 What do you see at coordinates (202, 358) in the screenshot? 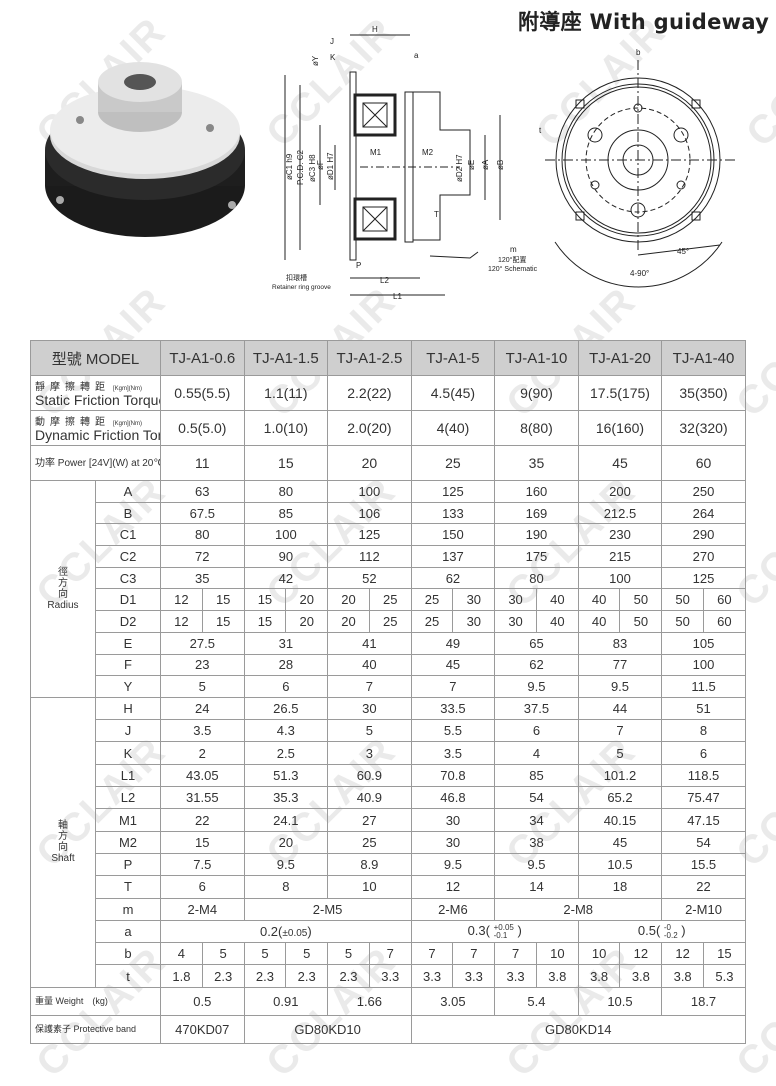
I see `model-header: TJ-A1-0.6` at bounding box center [202, 358].